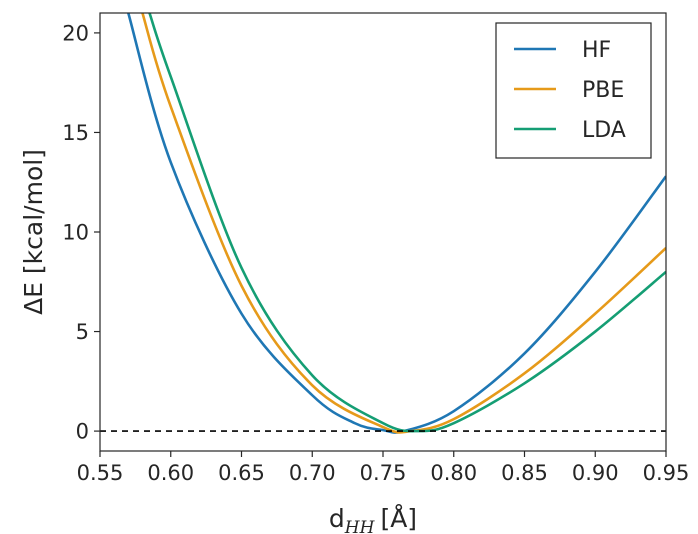 The image size is (698, 534). Describe the element at coordinates (241, 473) in the screenshot. I see `x-tick-label: 0.65` at that location.